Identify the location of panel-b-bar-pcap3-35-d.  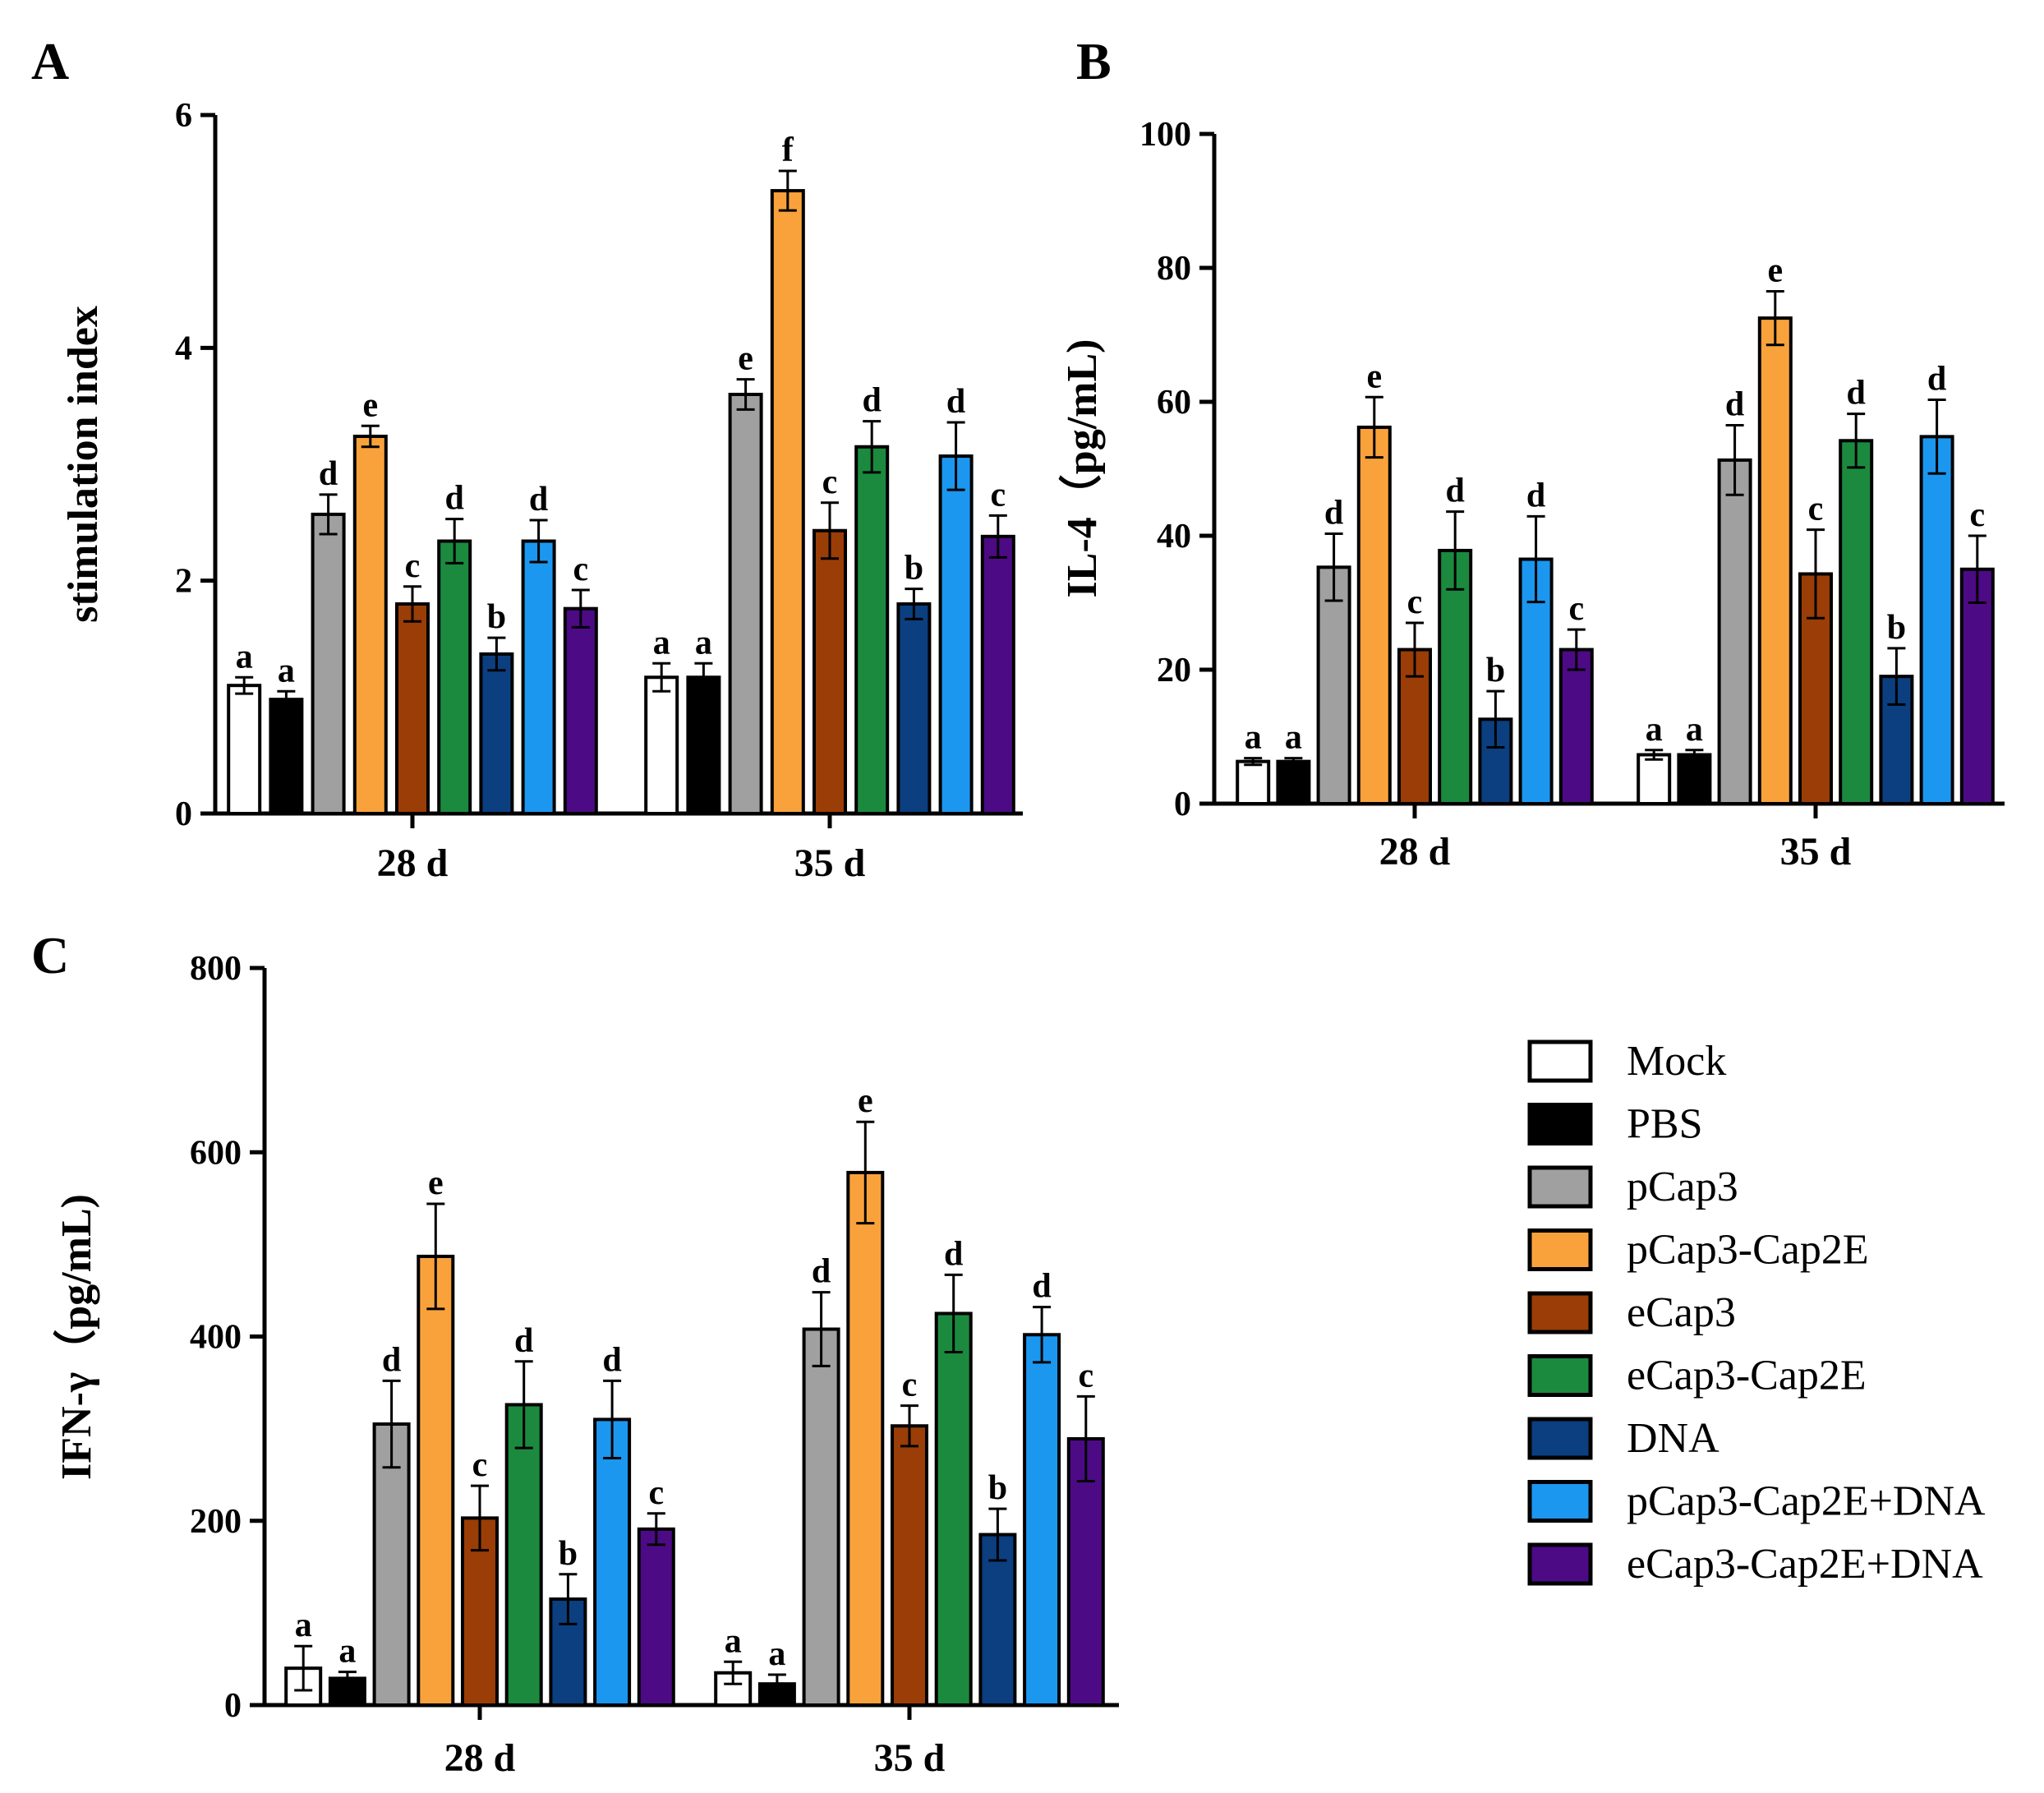
(1735, 632).